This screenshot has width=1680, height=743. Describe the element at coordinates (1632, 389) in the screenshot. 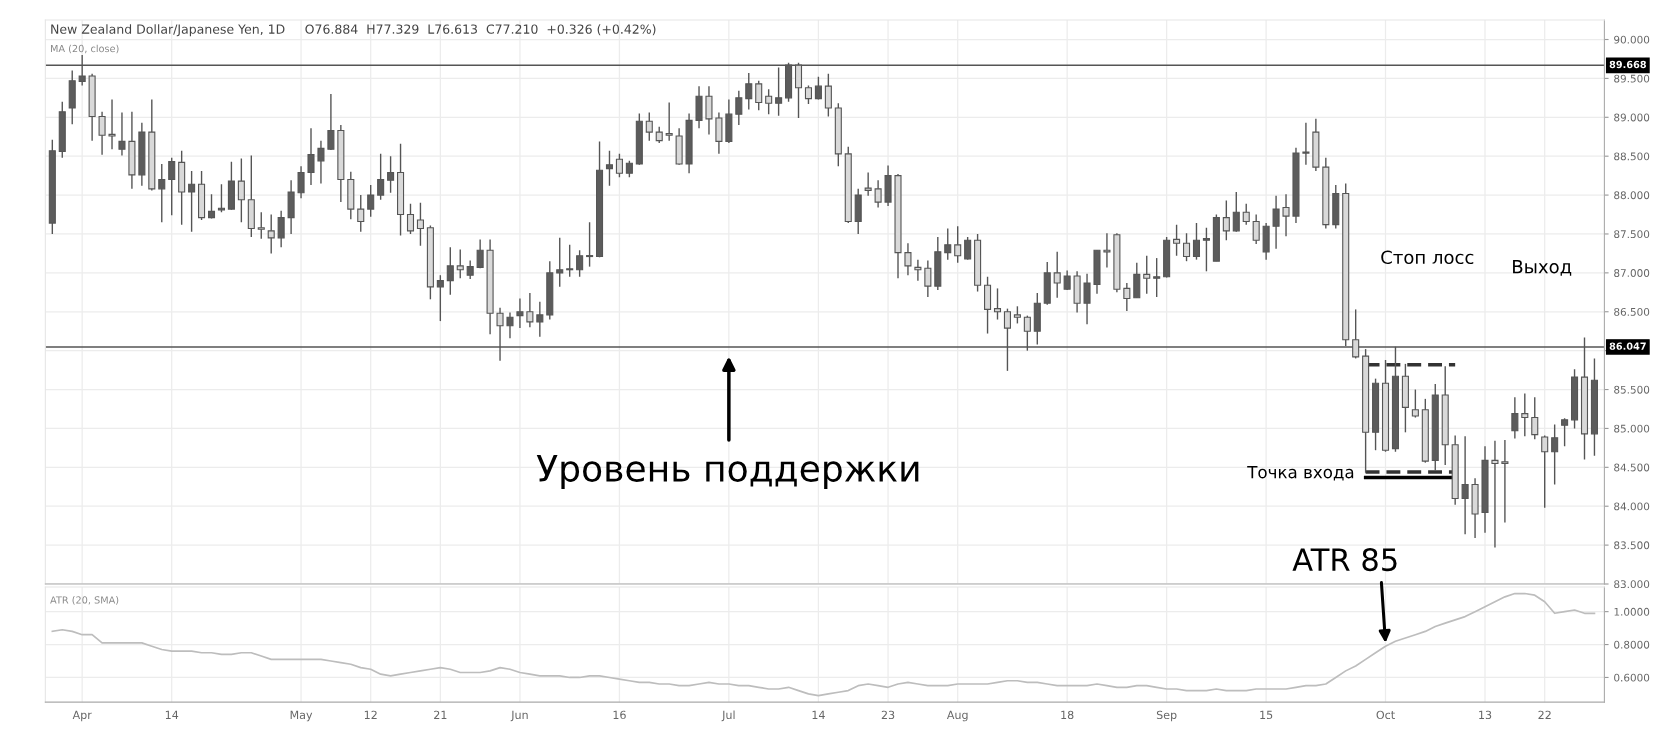

I see `y-tick-label: 85.500` at that location.